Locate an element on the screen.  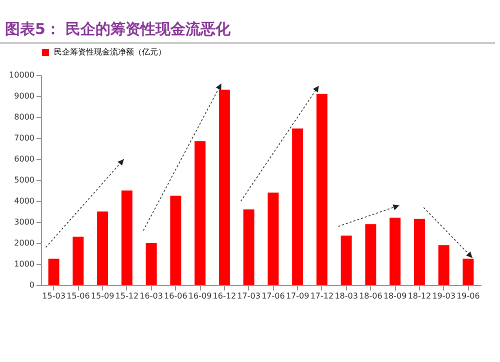
x-tick-label: 15-03 is located at coordinates (54, 296).